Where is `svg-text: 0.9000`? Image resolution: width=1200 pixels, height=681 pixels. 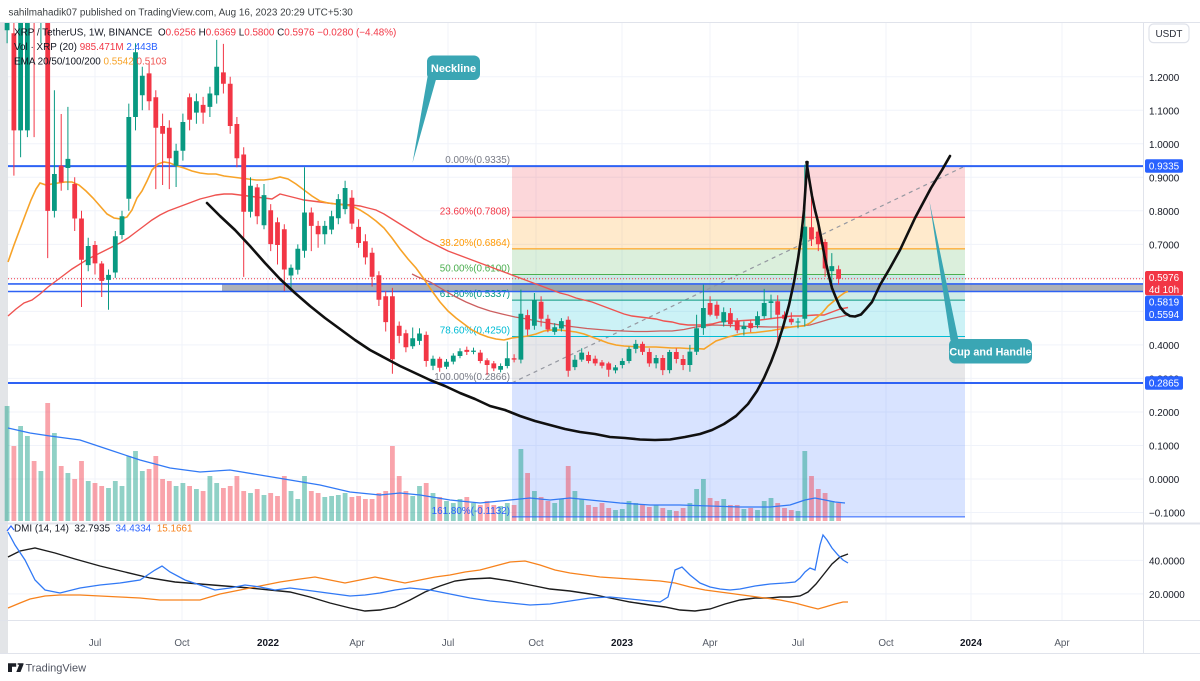
svg-text: 0.9000 is located at coordinates (1164, 178).